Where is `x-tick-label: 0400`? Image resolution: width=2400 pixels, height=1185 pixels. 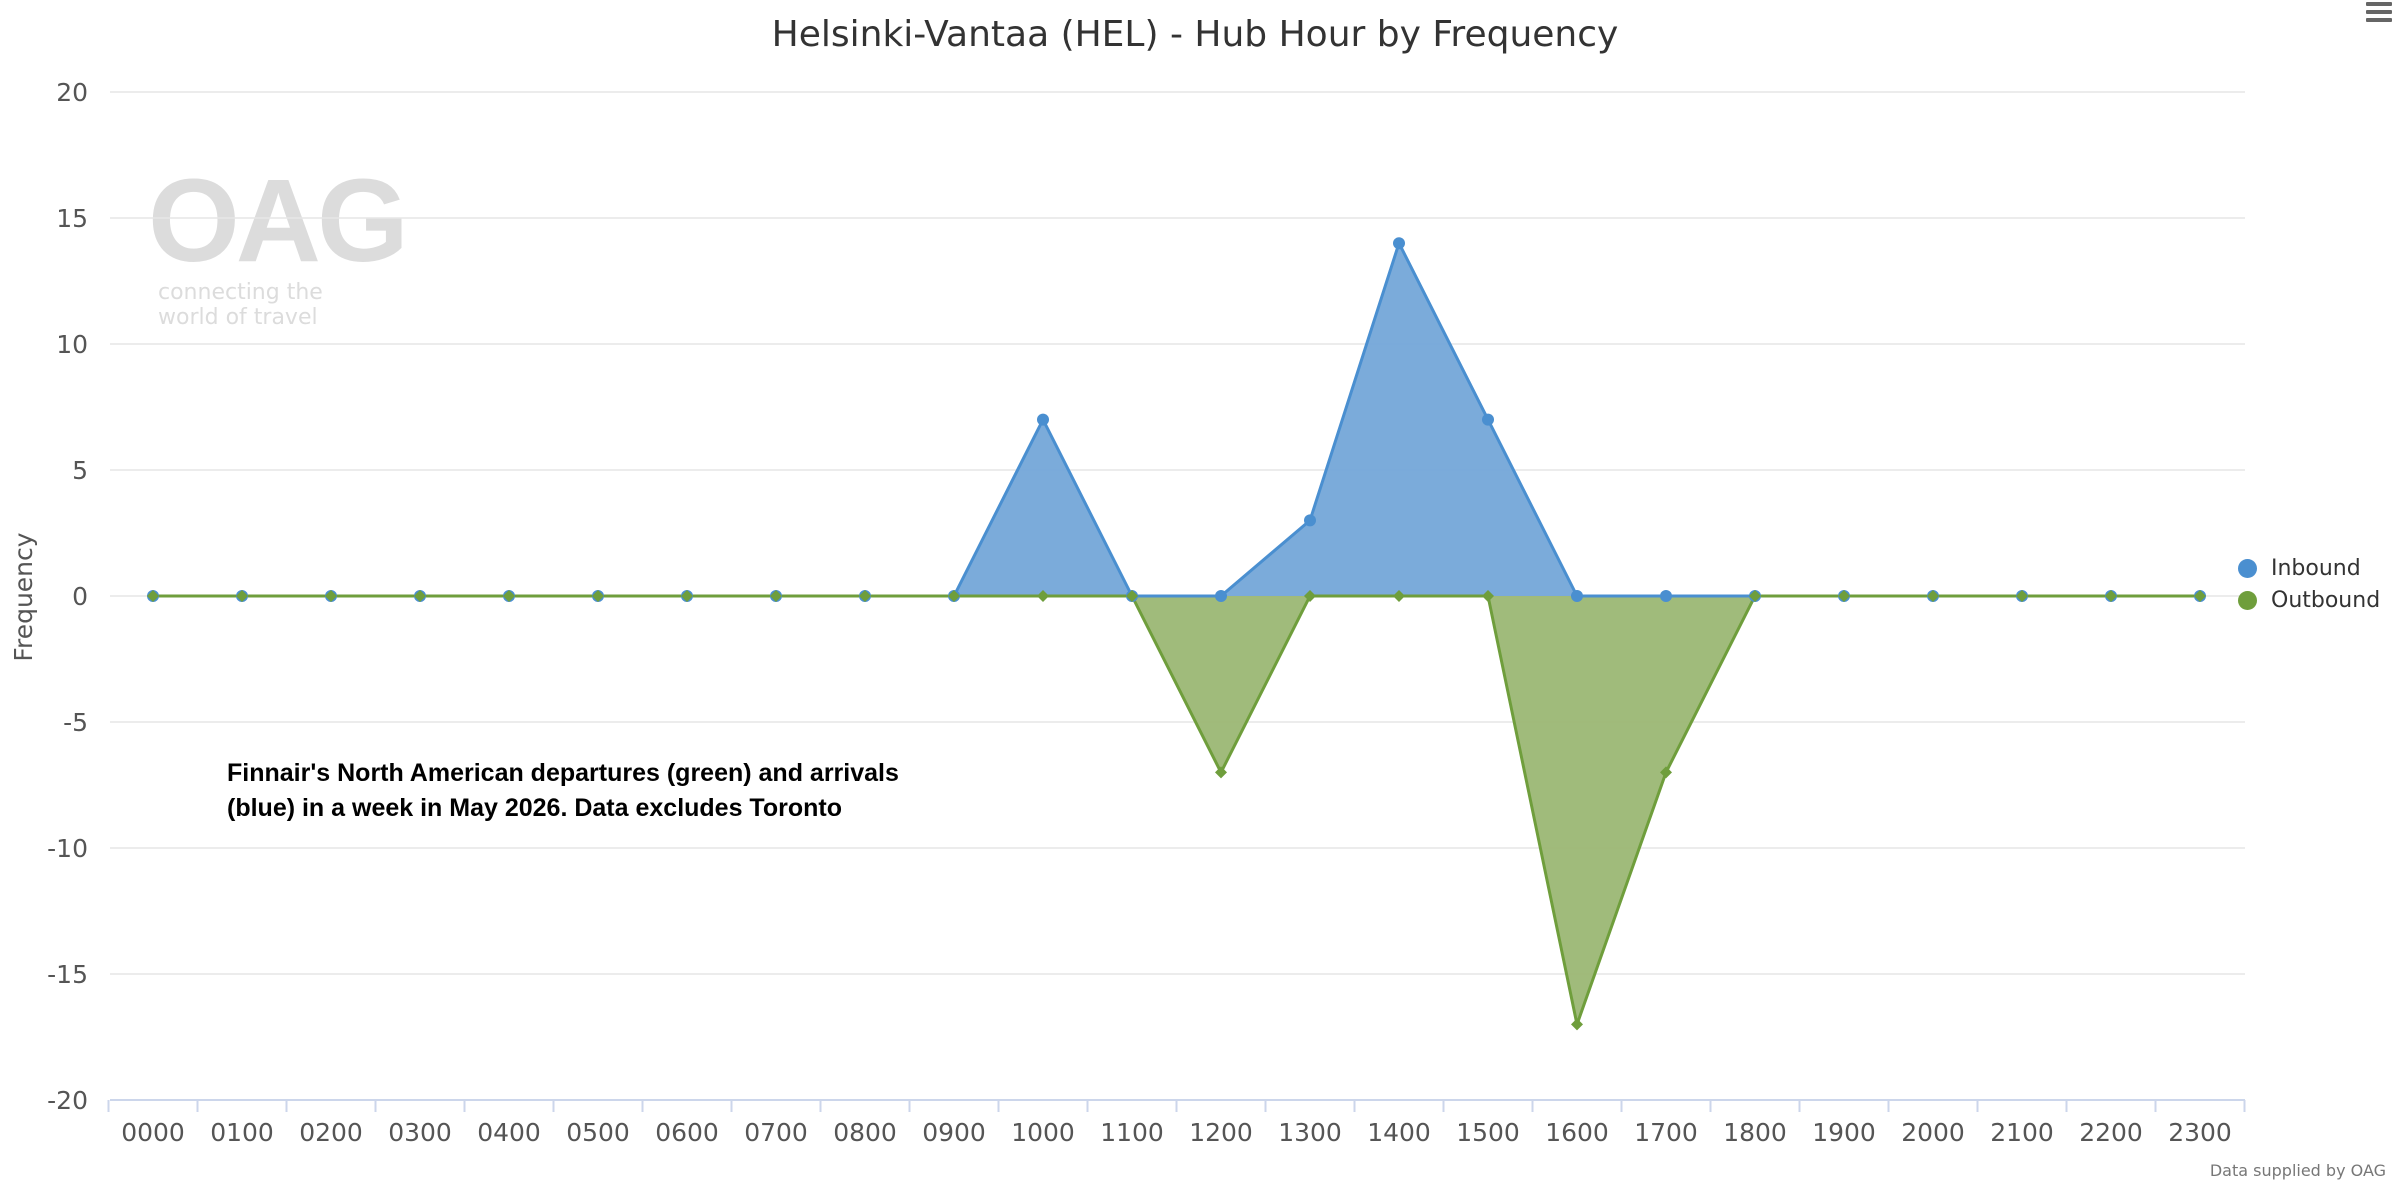 x-tick-label: 0400 is located at coordinates (509, 1132).